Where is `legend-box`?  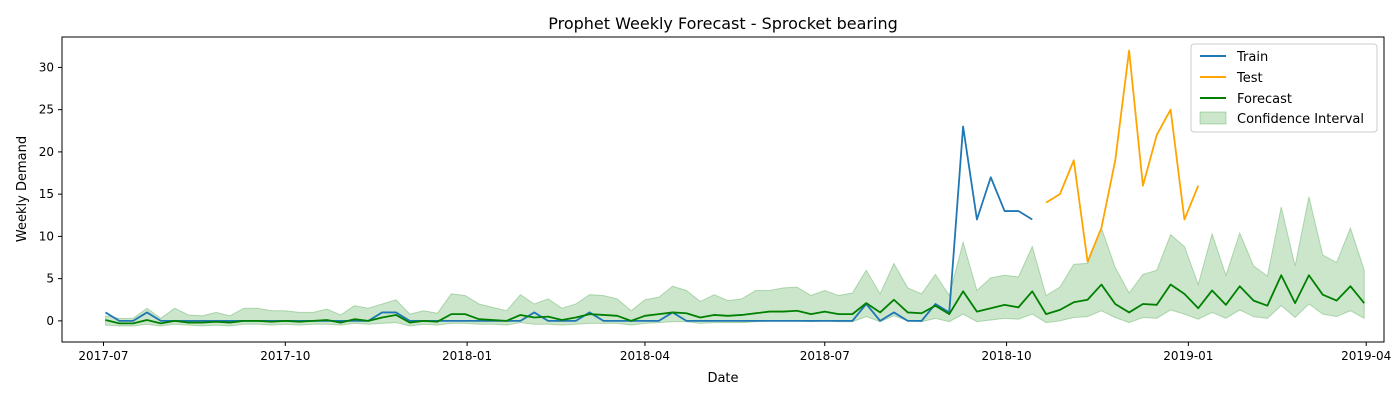
legend-box is located at coordinates (1284, 88).